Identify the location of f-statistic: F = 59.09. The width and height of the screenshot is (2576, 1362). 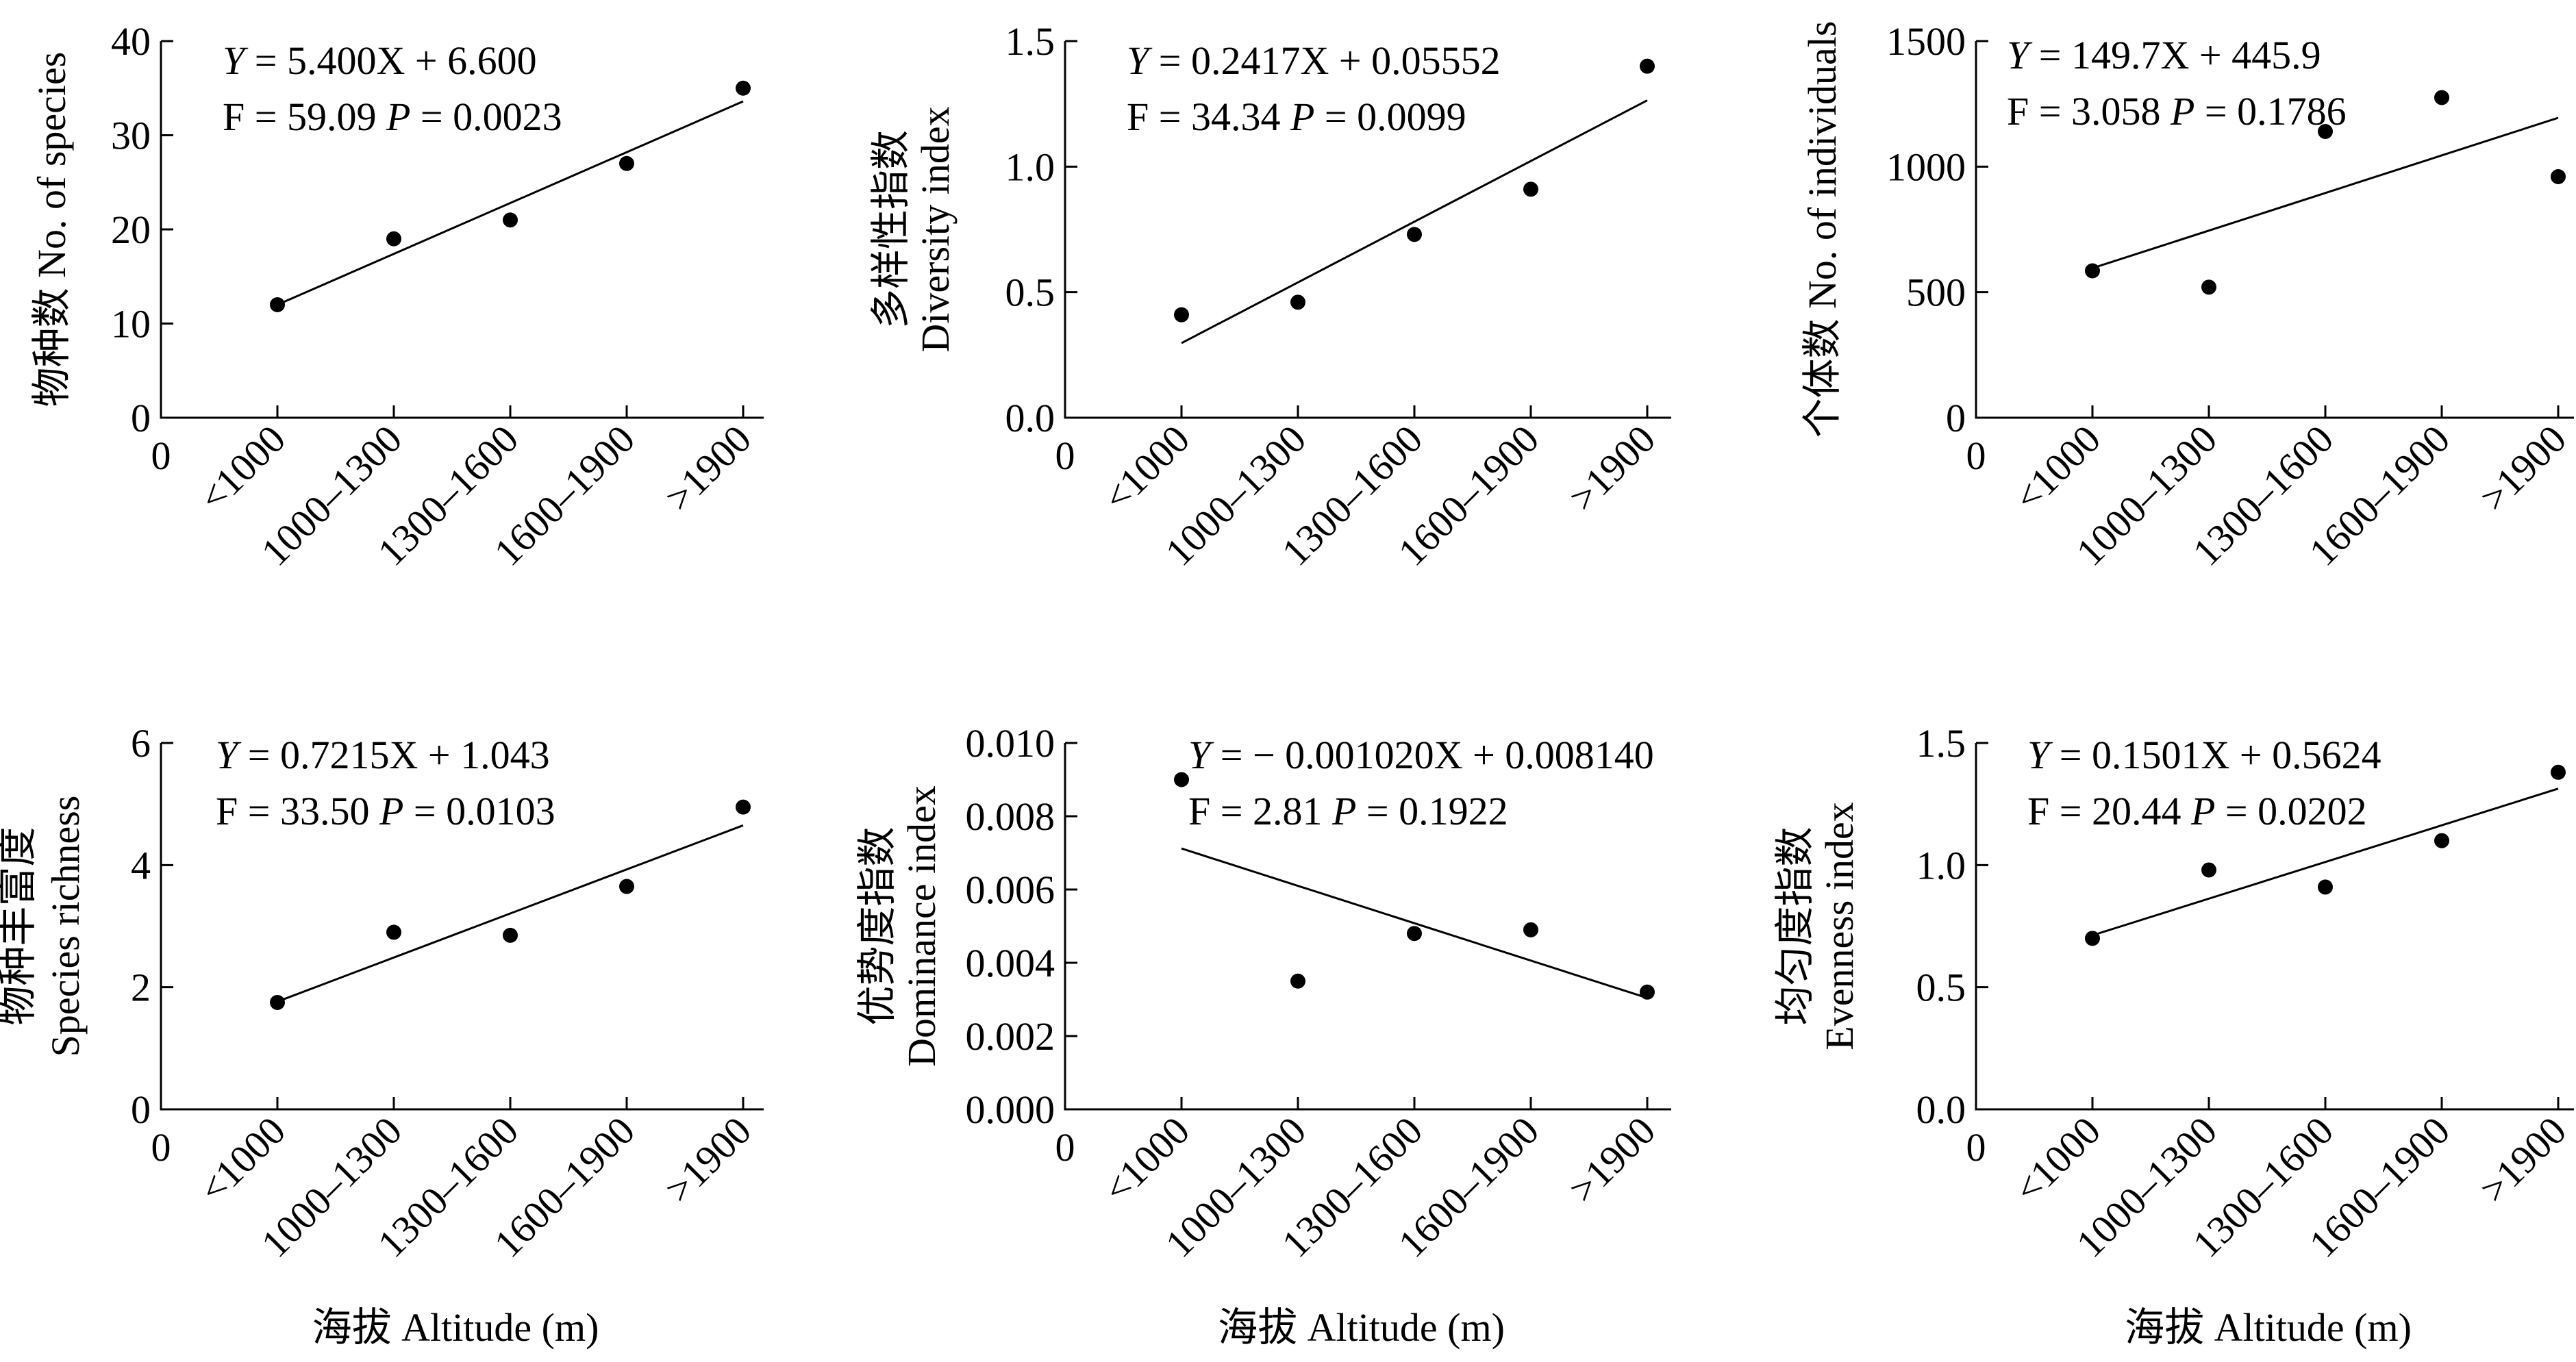
(304, 116).